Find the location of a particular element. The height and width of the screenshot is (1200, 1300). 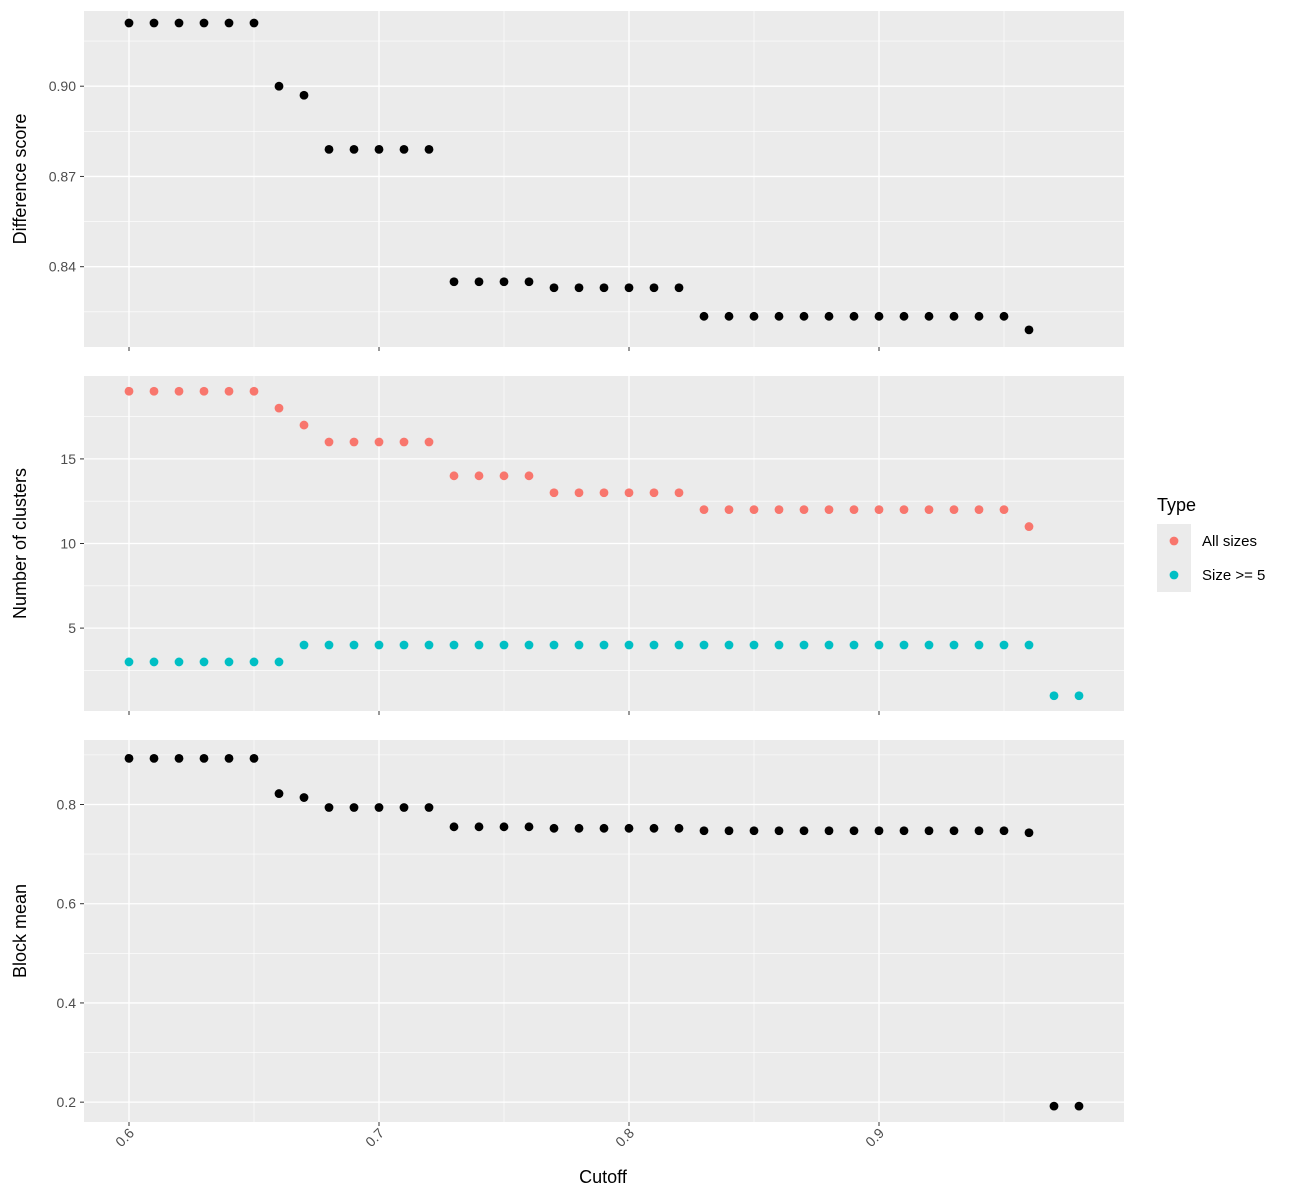

y-tick-label: 0.6 is located at coordinates (67, 904).